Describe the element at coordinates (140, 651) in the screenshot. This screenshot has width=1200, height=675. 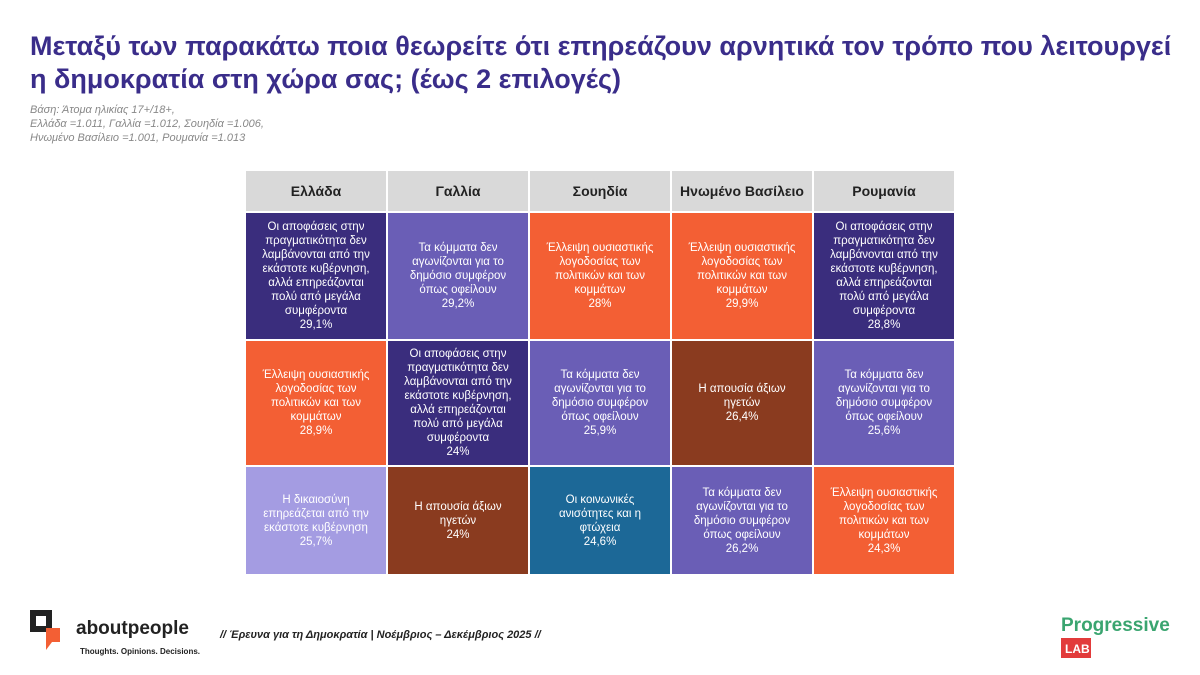
I see `tagline: Thoughts. Opinions. Decisions.` at that location.